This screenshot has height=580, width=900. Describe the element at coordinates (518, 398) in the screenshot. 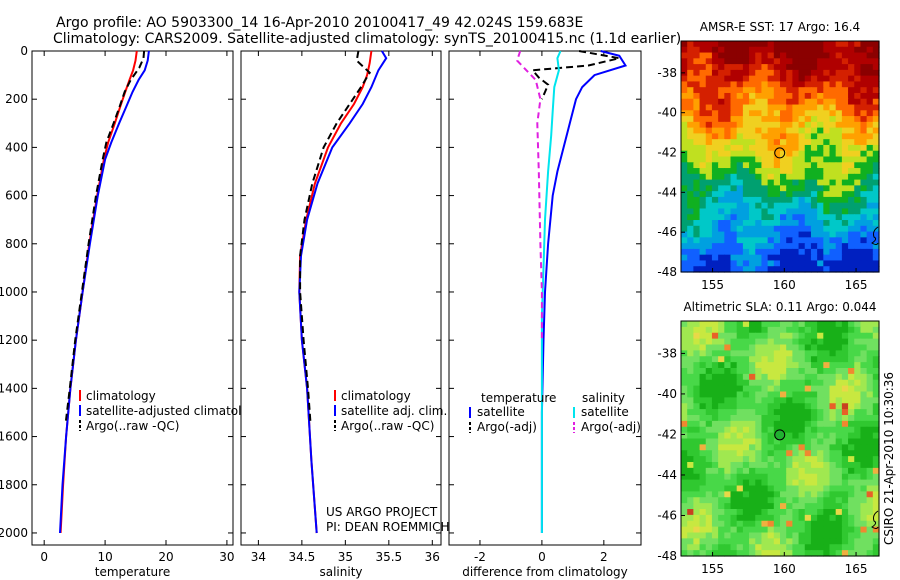

I see `difference-legend-heading-temperature: temperature` at that location.